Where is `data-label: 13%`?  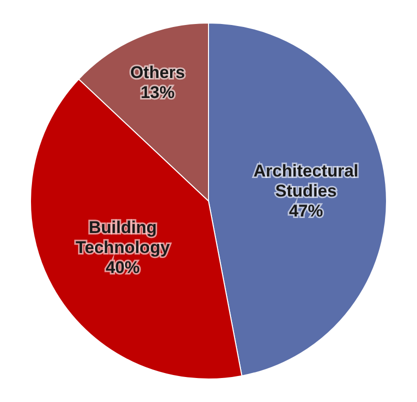 data-label: 13% is located at coordinates (157, 92).